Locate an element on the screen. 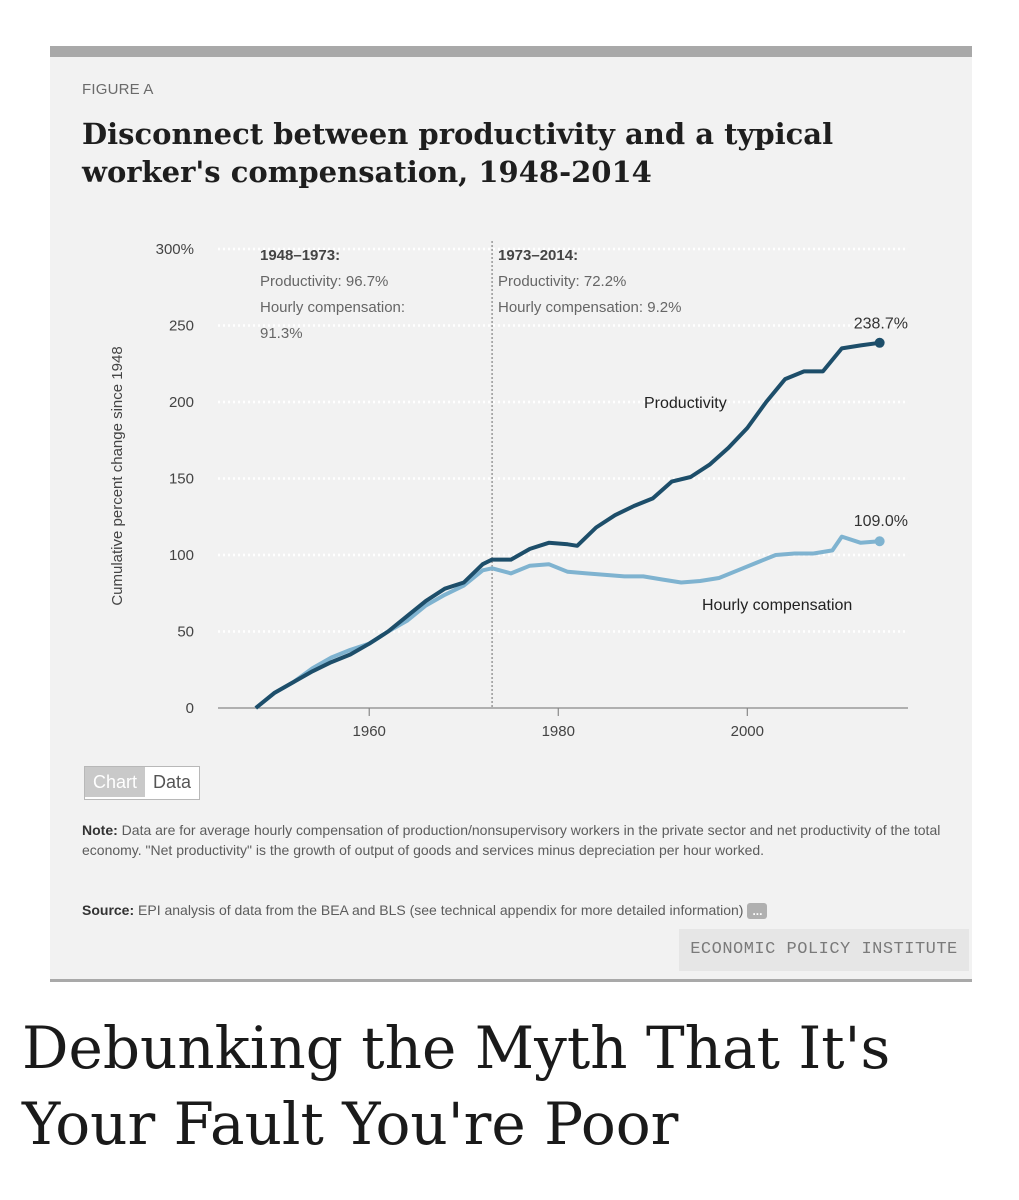 The width and height of the screenshot is (1019, 1200). figure-label: FIGURE A is located at coordinates (118, 89).